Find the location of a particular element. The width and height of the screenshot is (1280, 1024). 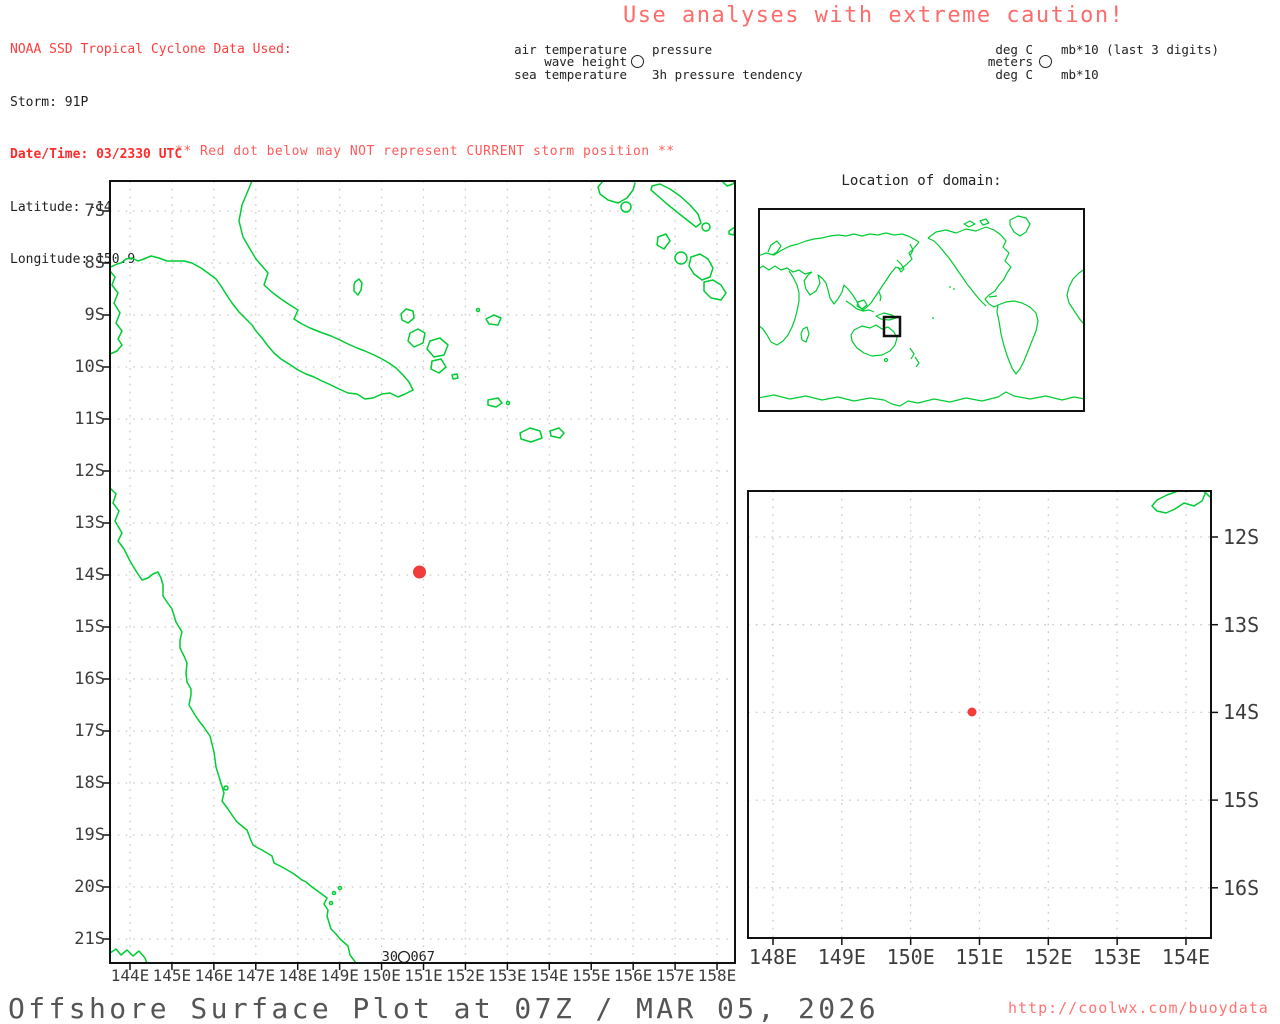

island-coastline is located at coordinates (1178, 502).